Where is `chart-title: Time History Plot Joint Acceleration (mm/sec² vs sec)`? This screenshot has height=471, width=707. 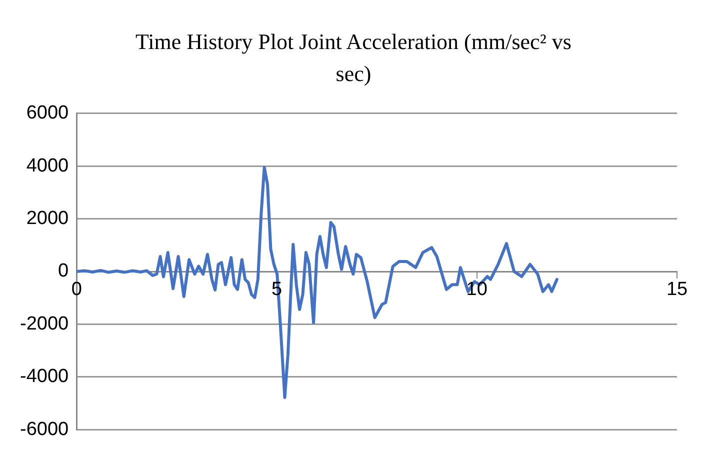
chart-title: Time History Plot Joint Acceleration (mm/sec² vs sec) is located at coordinates (353, 58).